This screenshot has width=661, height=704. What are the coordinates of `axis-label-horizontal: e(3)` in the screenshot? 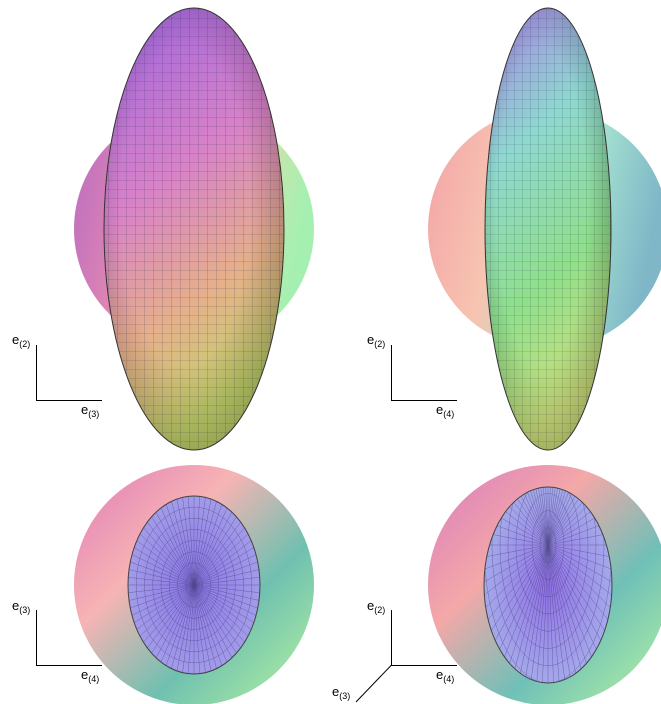 It's located at (90, 410).